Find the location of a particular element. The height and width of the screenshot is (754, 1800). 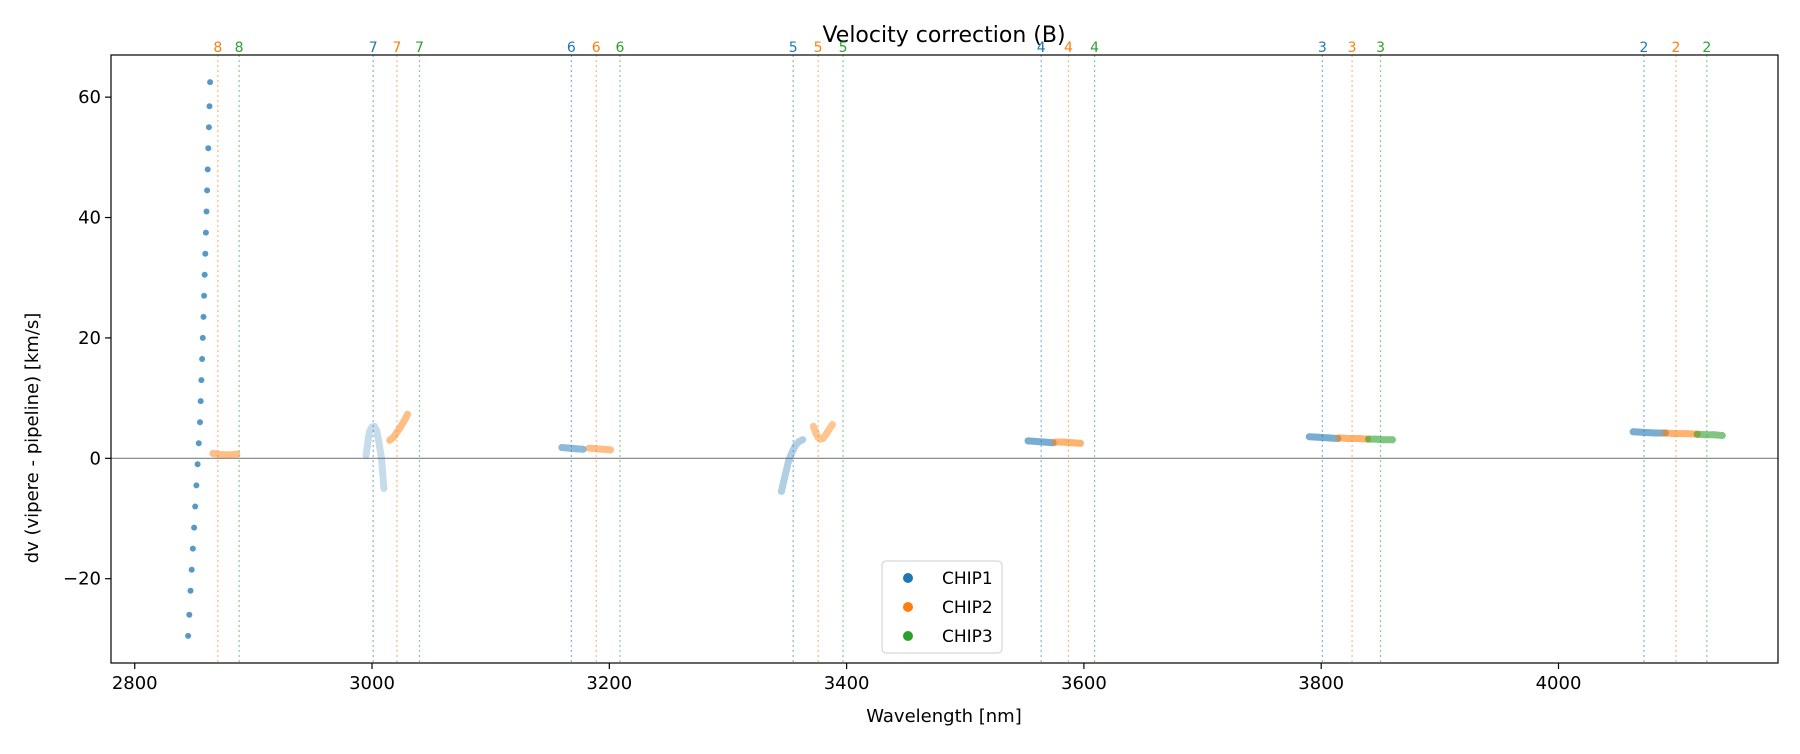

x-axis-label: Wavelength [nm] is located at coordinates (944, 716).